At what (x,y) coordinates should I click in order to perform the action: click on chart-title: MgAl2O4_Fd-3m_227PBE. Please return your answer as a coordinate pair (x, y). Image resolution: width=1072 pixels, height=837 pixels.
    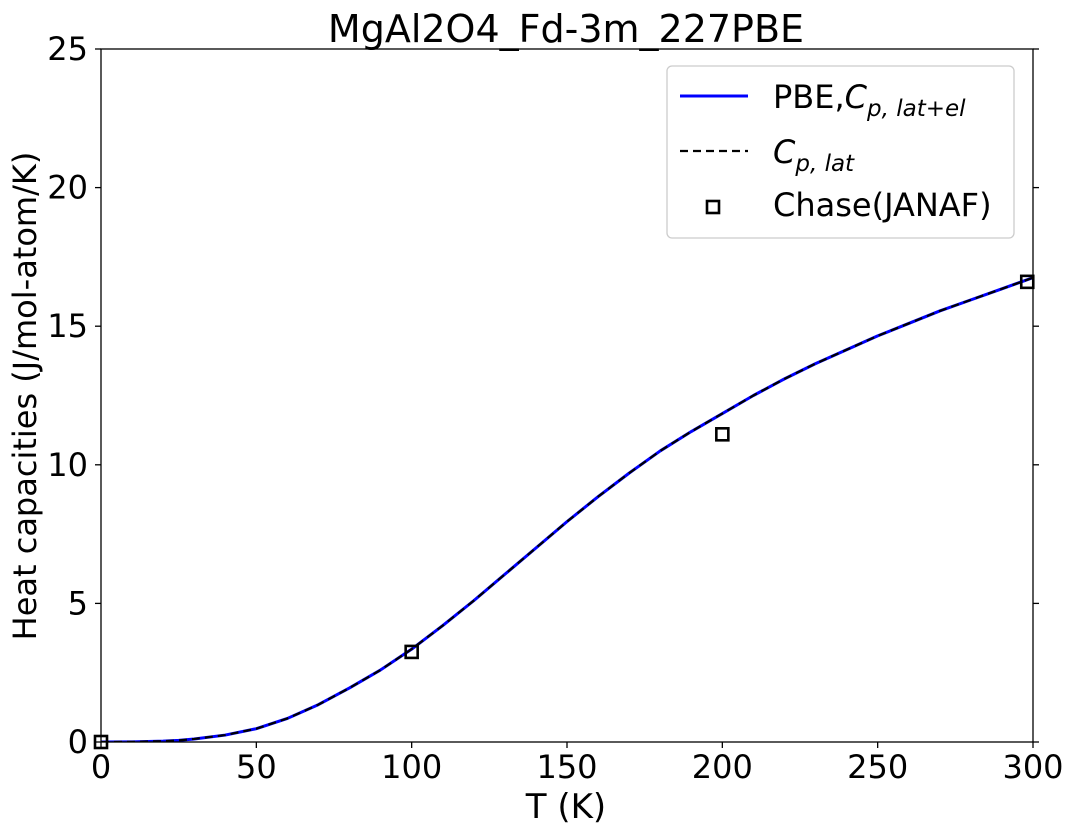
    Looking at the image, I should click on (566, 29).